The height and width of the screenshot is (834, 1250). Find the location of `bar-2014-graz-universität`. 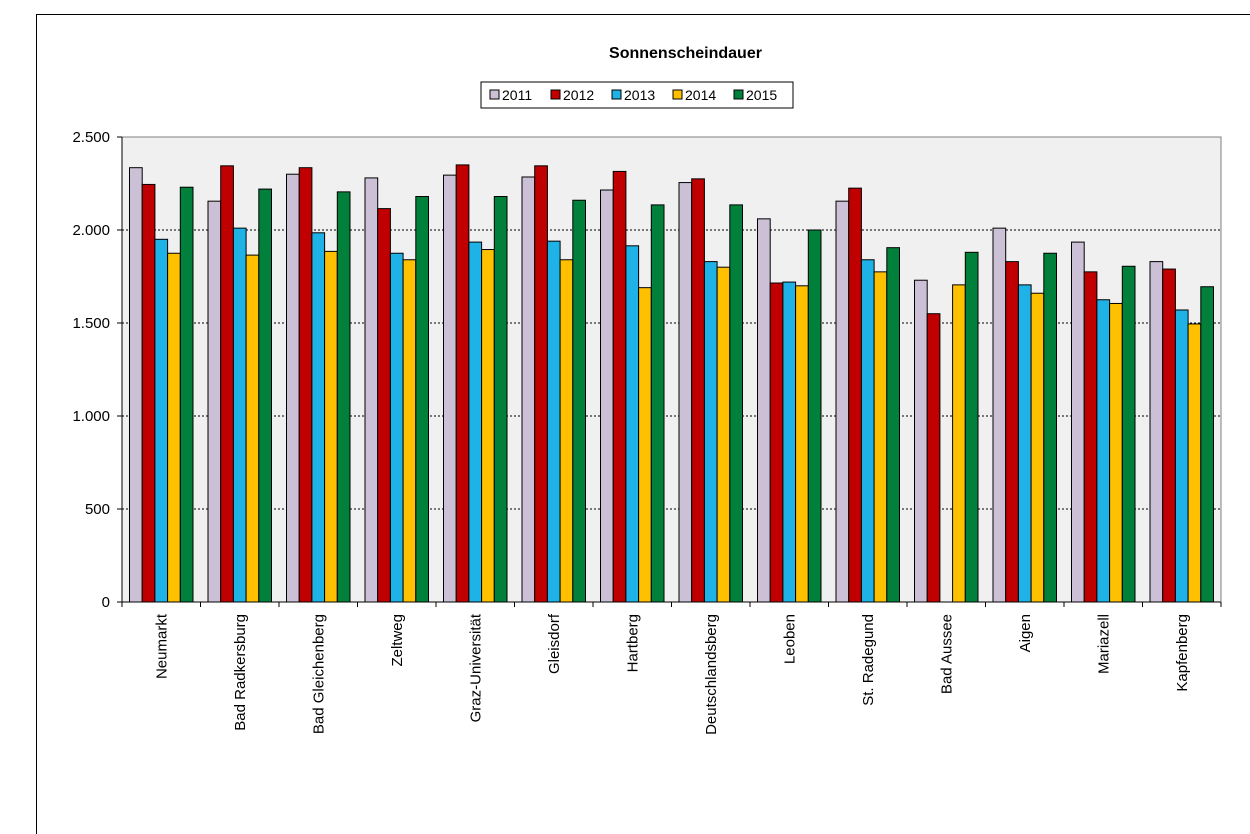

bar-2014-graz-universität is located at coordinates (488, 426).